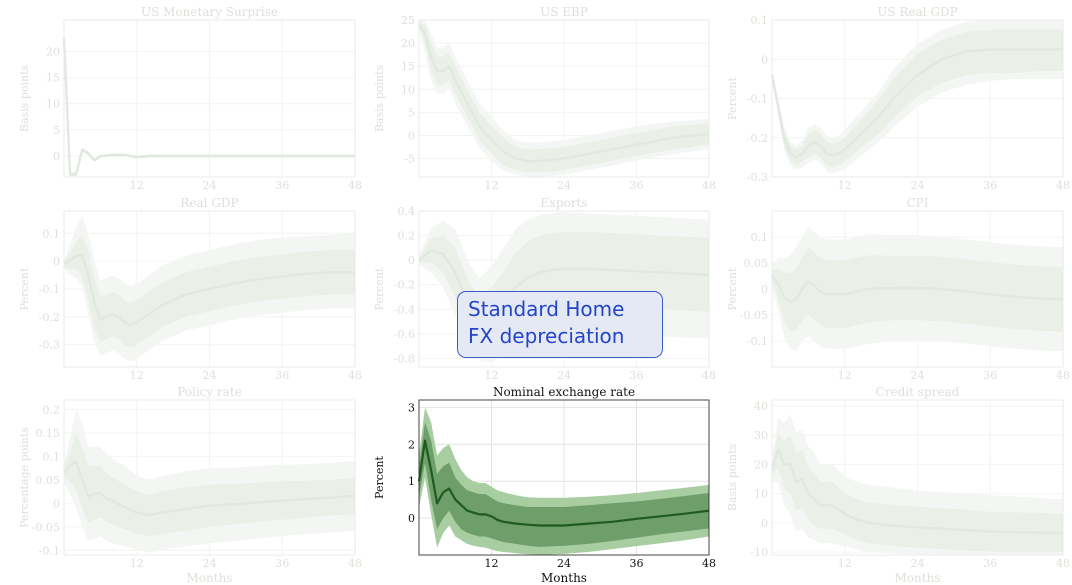 This screenshot has width=1072, height=585. What do you see at coordinates (761, 406) in the screenshot?
I see `y-tick-label: 40` at bounding box center [761, 406].